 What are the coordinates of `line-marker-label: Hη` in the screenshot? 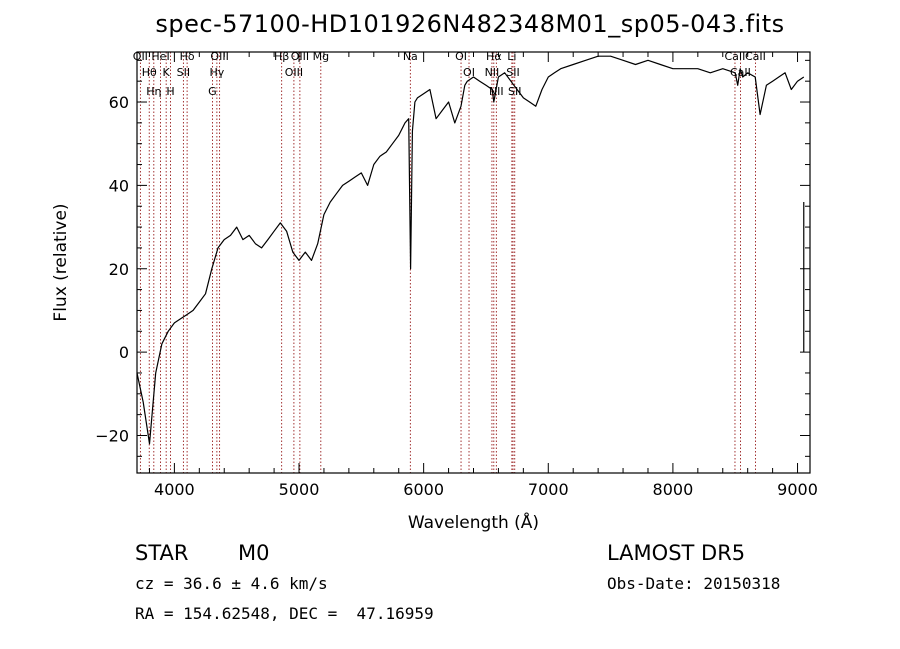 It's located at (153, 91).